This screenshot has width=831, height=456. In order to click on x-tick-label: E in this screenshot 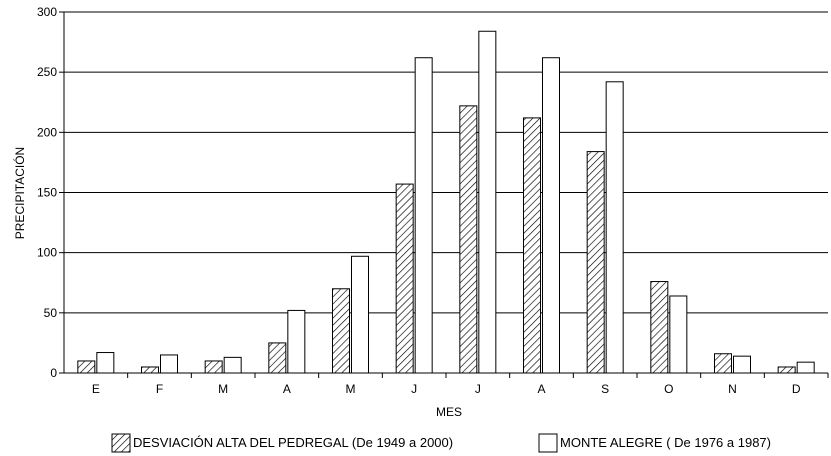, I will do `click(96, 389)`.